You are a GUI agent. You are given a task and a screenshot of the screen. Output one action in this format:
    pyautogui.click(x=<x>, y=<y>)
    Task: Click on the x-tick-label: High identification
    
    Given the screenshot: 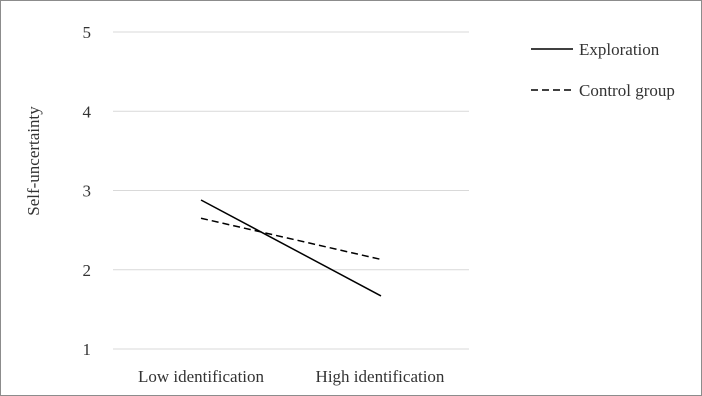 What is the action you would take?
    pyautogui.click(x=380, y=376)
    